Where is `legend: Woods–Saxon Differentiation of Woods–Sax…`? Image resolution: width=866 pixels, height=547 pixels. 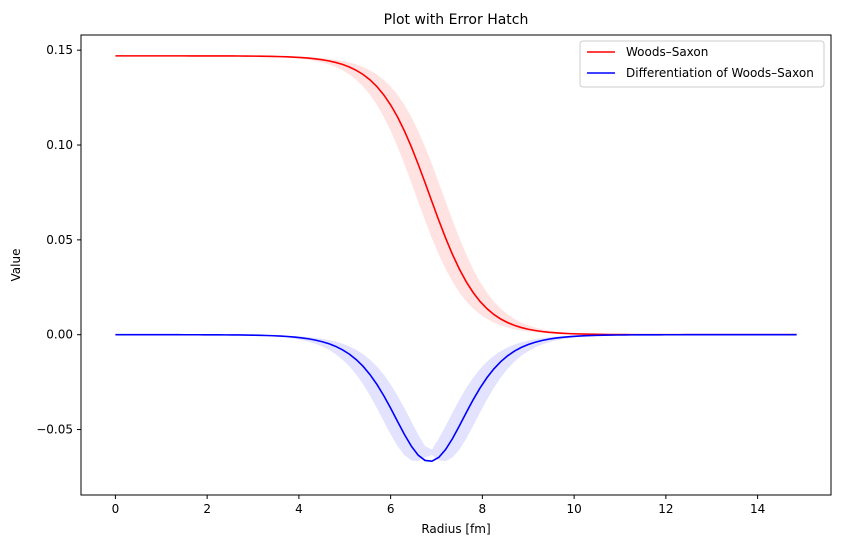 legend: Woods–Saxon Differentiation of Woods–Sax… is located at coordinates (702, 64).